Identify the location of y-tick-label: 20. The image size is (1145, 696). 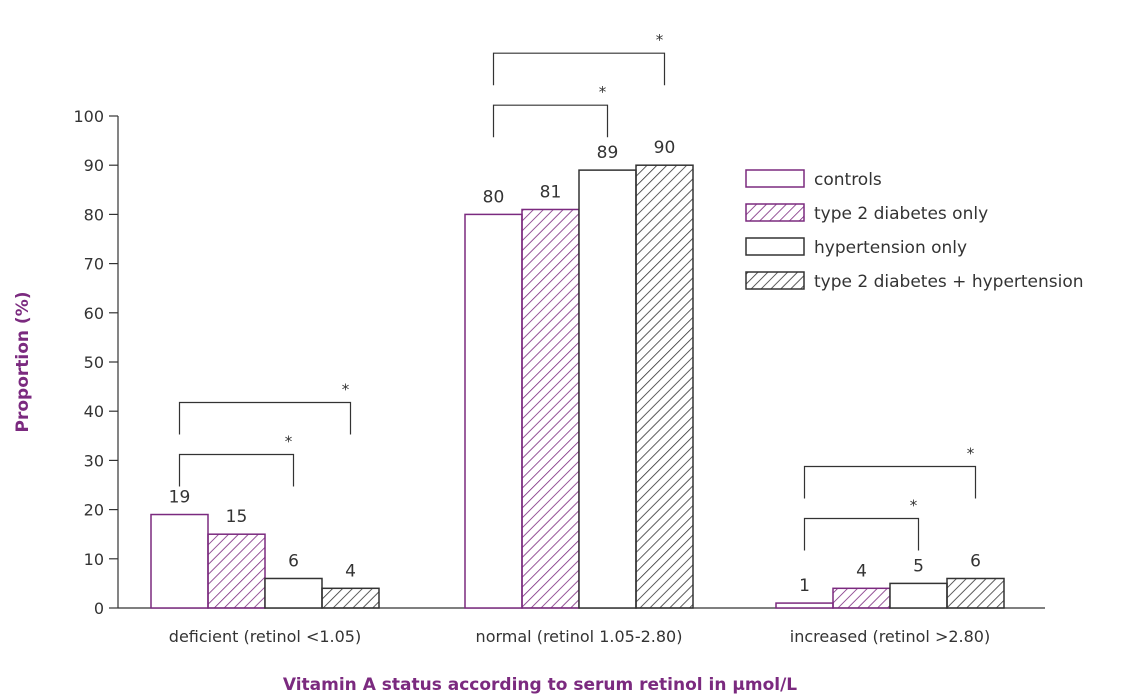
(94, 510).